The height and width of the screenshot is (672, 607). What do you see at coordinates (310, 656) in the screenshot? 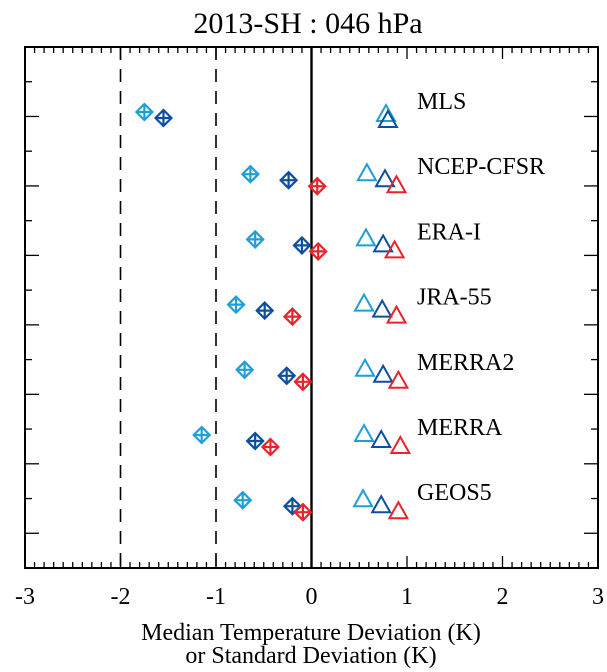
I see `x-axis-label-line2: or Standard Deviation (K)` at bounding box center [310, 656].